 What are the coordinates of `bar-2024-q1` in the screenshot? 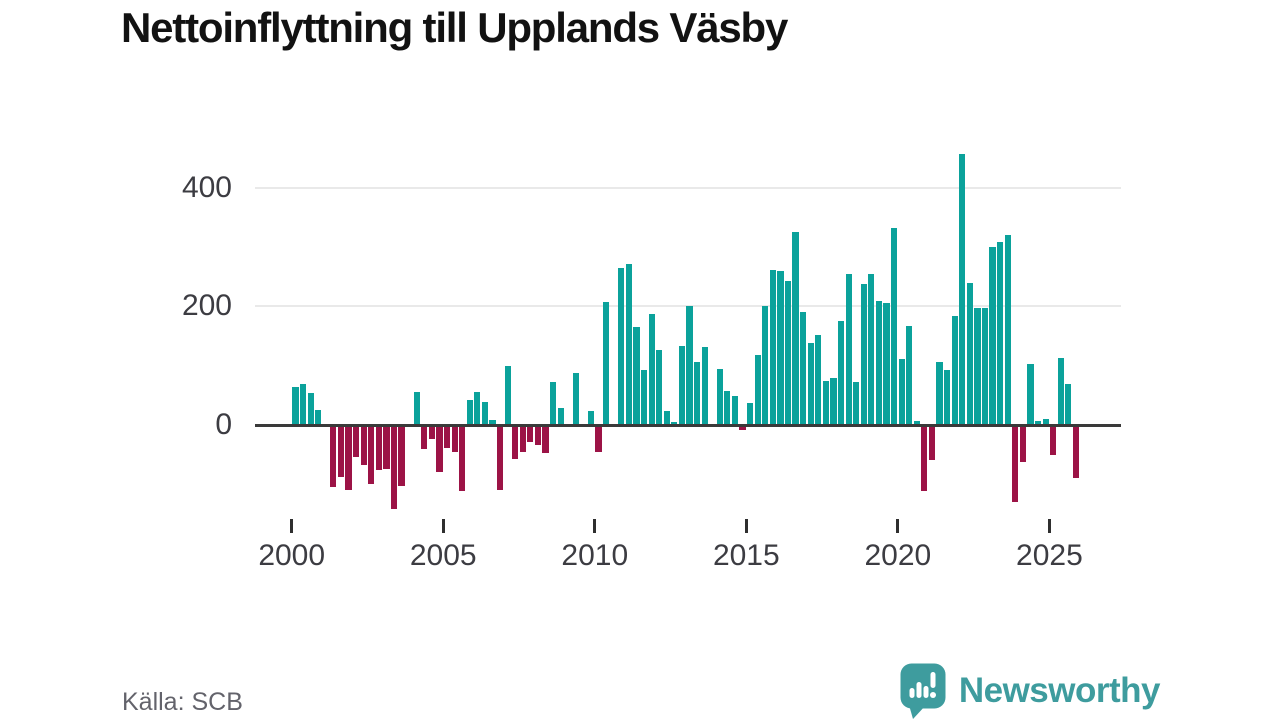 It's located at (1022, 443).